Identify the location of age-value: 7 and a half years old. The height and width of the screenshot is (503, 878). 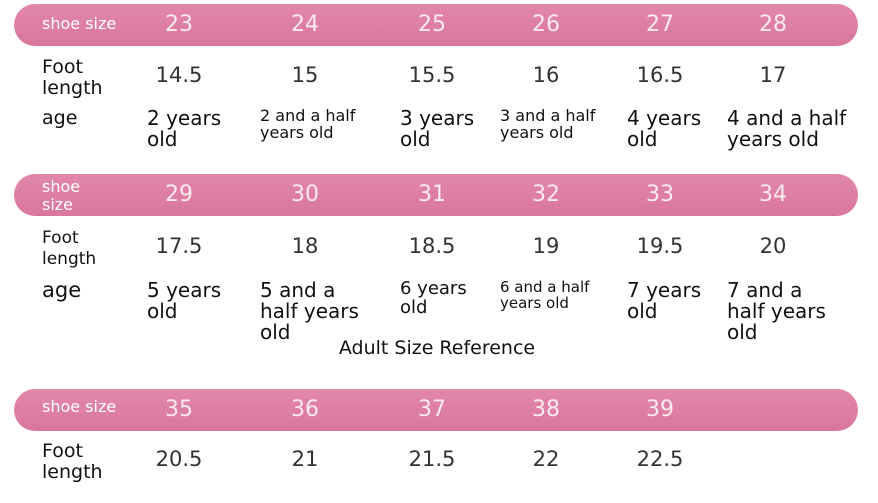
(776, 311).